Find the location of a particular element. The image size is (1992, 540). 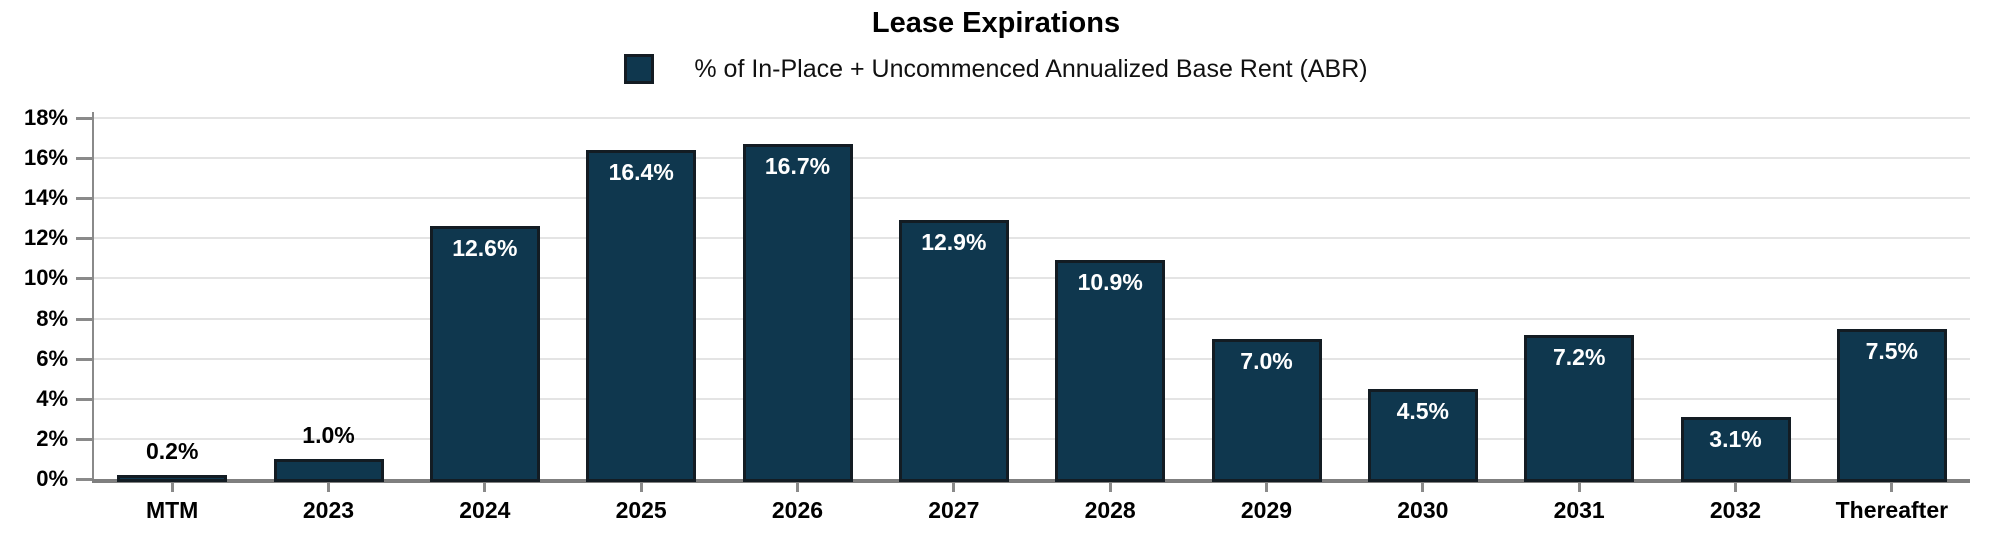

bar-value-label: 3.1% is located at coordinates (1735, 438).